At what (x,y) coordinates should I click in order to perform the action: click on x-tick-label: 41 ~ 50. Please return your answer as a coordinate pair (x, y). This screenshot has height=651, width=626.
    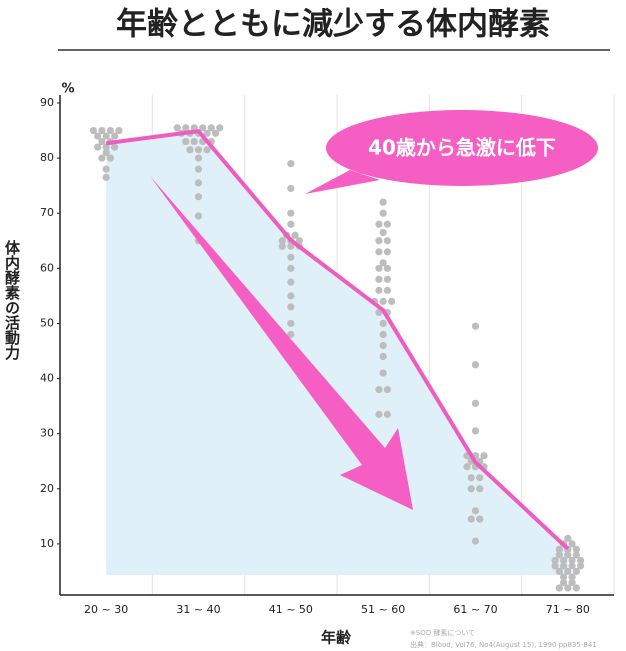
    Looking at the image, I should click on (291, 609).